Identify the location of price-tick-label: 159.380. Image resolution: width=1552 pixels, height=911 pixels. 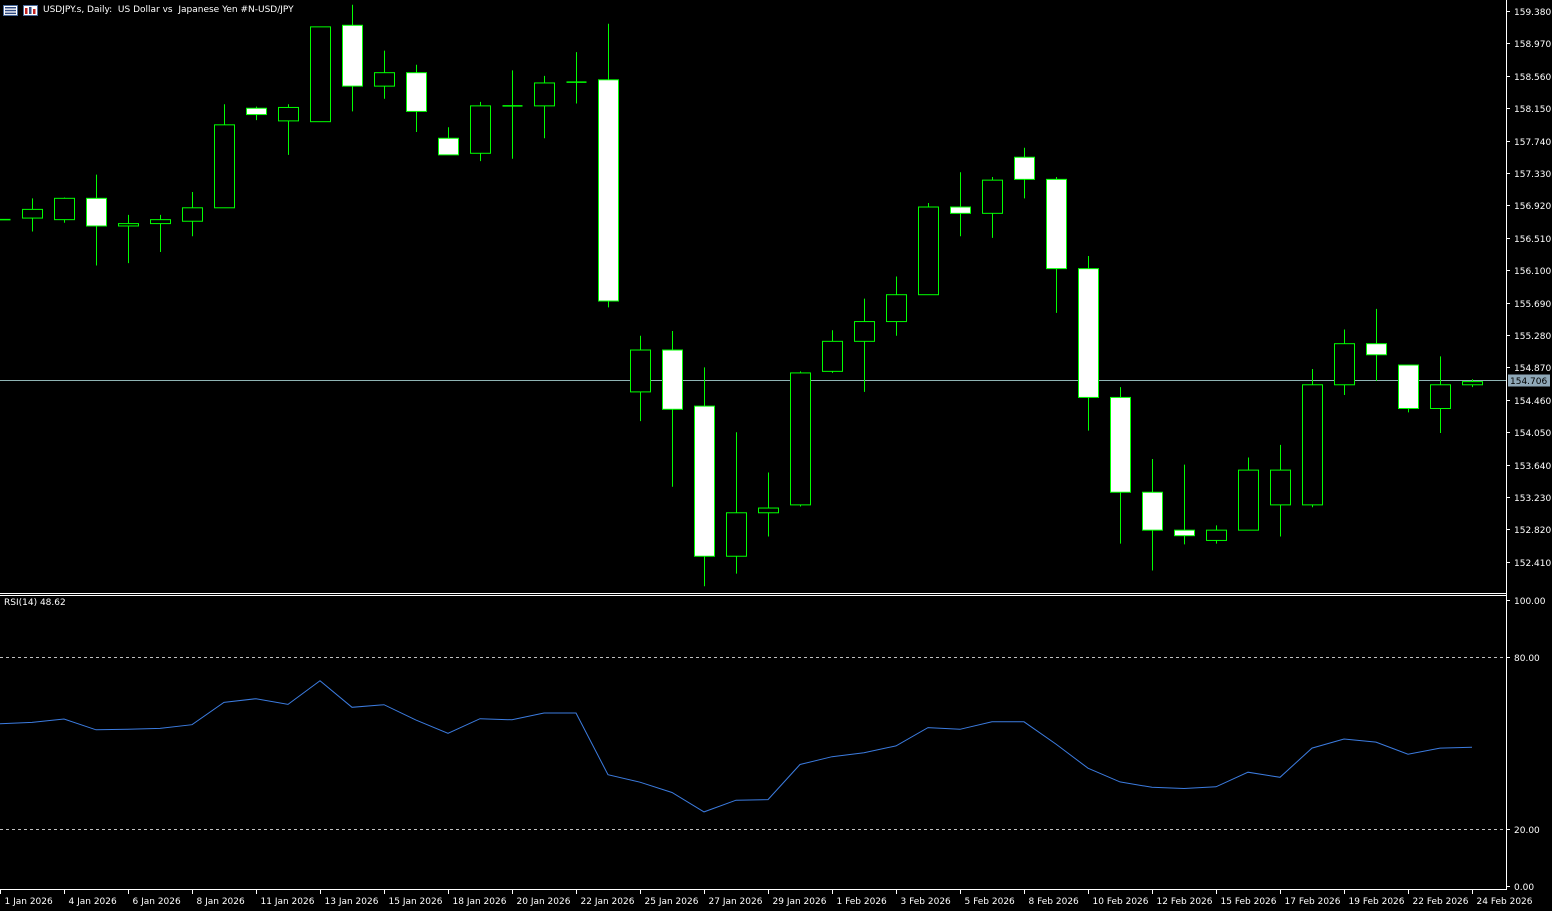
(1532, 13).